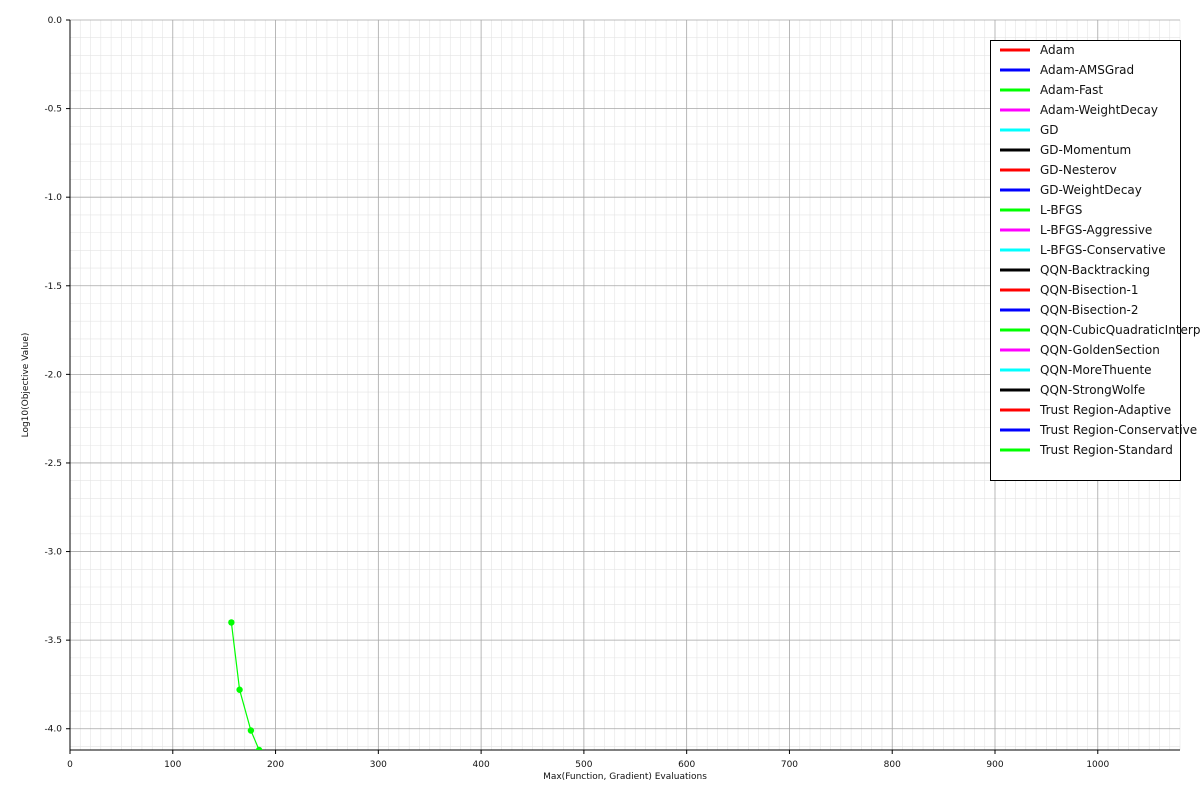 The width and height of the screenshot is (1200, 800). I want to click on legend-label: Adam-Fast, so click(1071, 90).